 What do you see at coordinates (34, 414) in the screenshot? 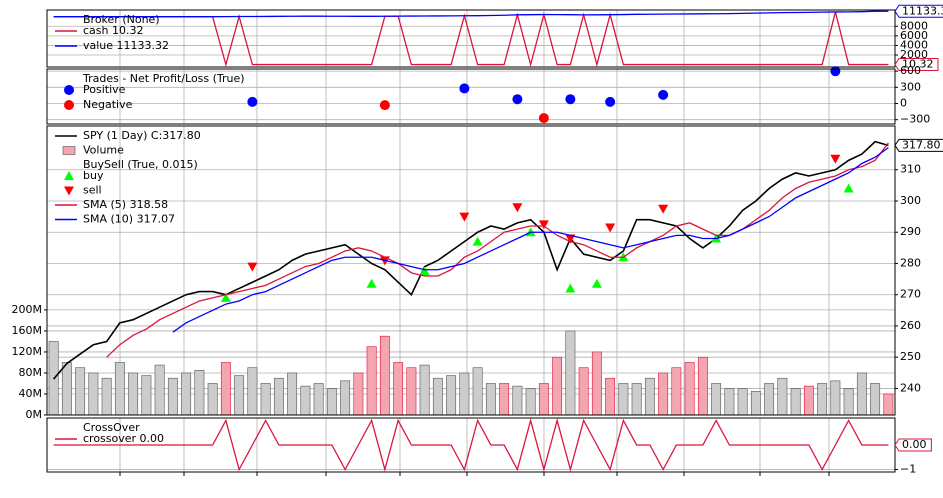
I see `y2-tick-label: 0M` at bounding box center [34, 414].